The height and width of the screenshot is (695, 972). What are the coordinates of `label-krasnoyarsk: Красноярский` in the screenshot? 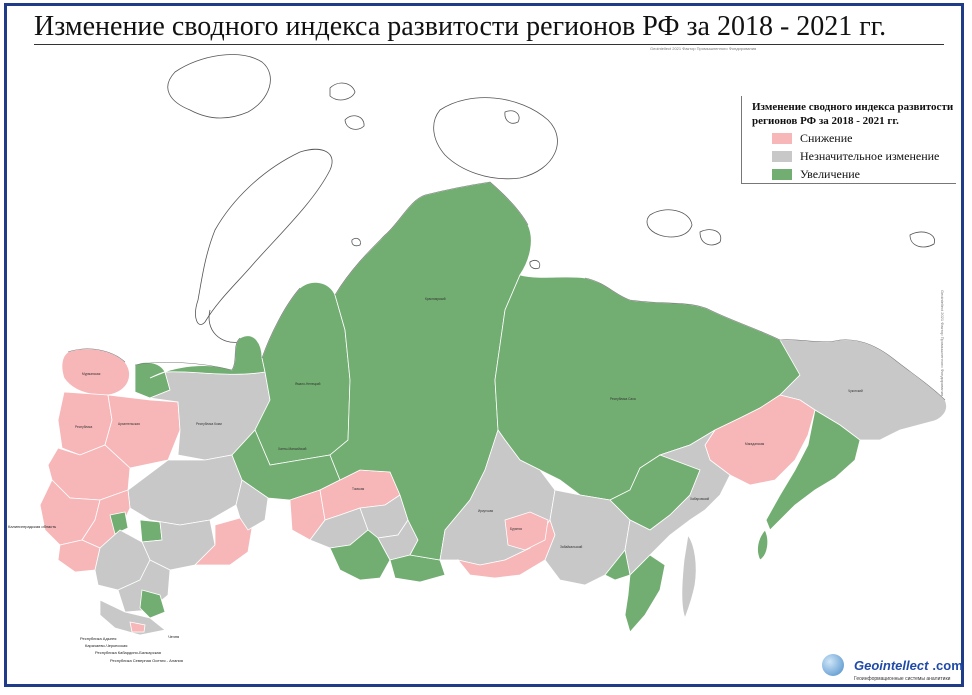 It's located at (435, 299).